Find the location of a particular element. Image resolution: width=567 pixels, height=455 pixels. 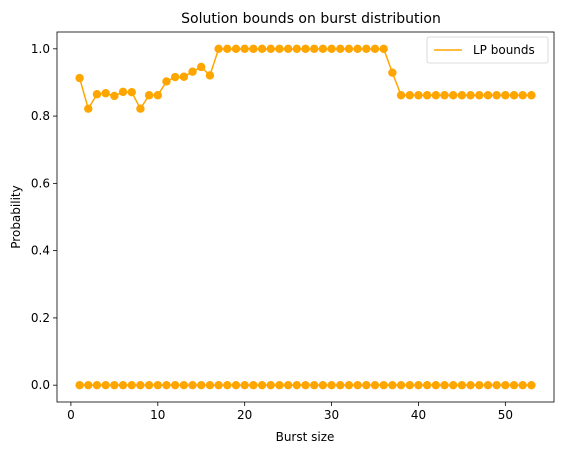

y-tick-label: 0.8 is located at coordinates (40, 116).